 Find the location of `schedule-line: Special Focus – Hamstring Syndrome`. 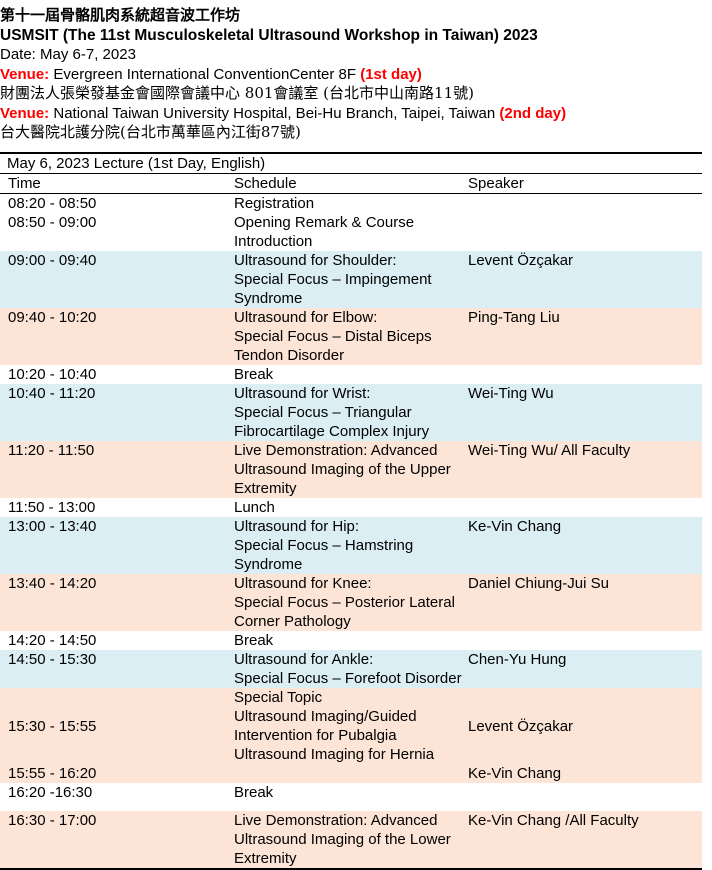

schedule-line: Special Focus – Hamstring Syndrome is located at coordinates (324, 555).